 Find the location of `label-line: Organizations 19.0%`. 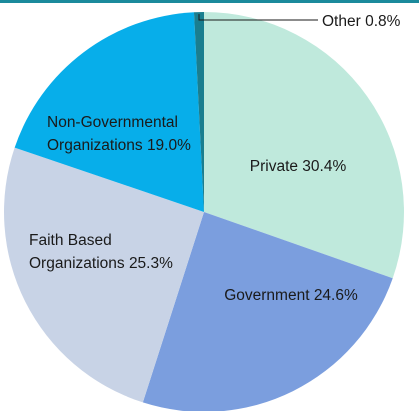

label-line: Organizations 19.0% is located at coordinates (119, 145).